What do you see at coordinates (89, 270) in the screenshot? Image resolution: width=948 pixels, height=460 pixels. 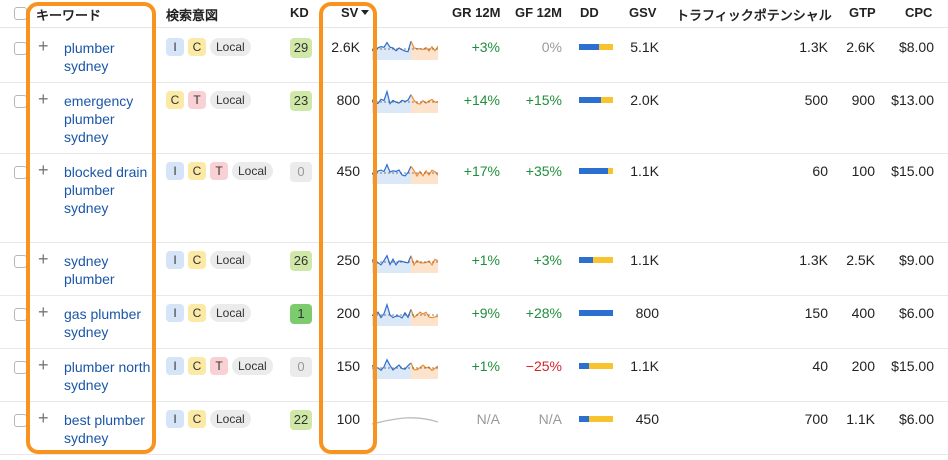 I see `keyword-link: sydney plumber` at bounding box center [89, 270].